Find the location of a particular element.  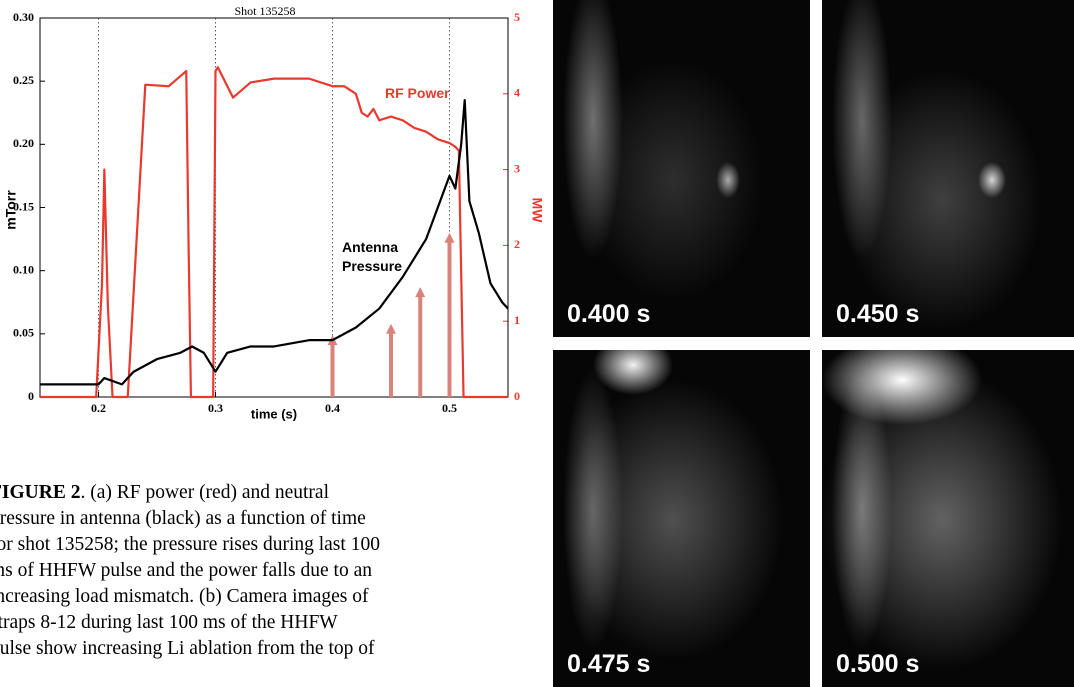

image-label: 0.400 s is located at coordinates (609, 314).